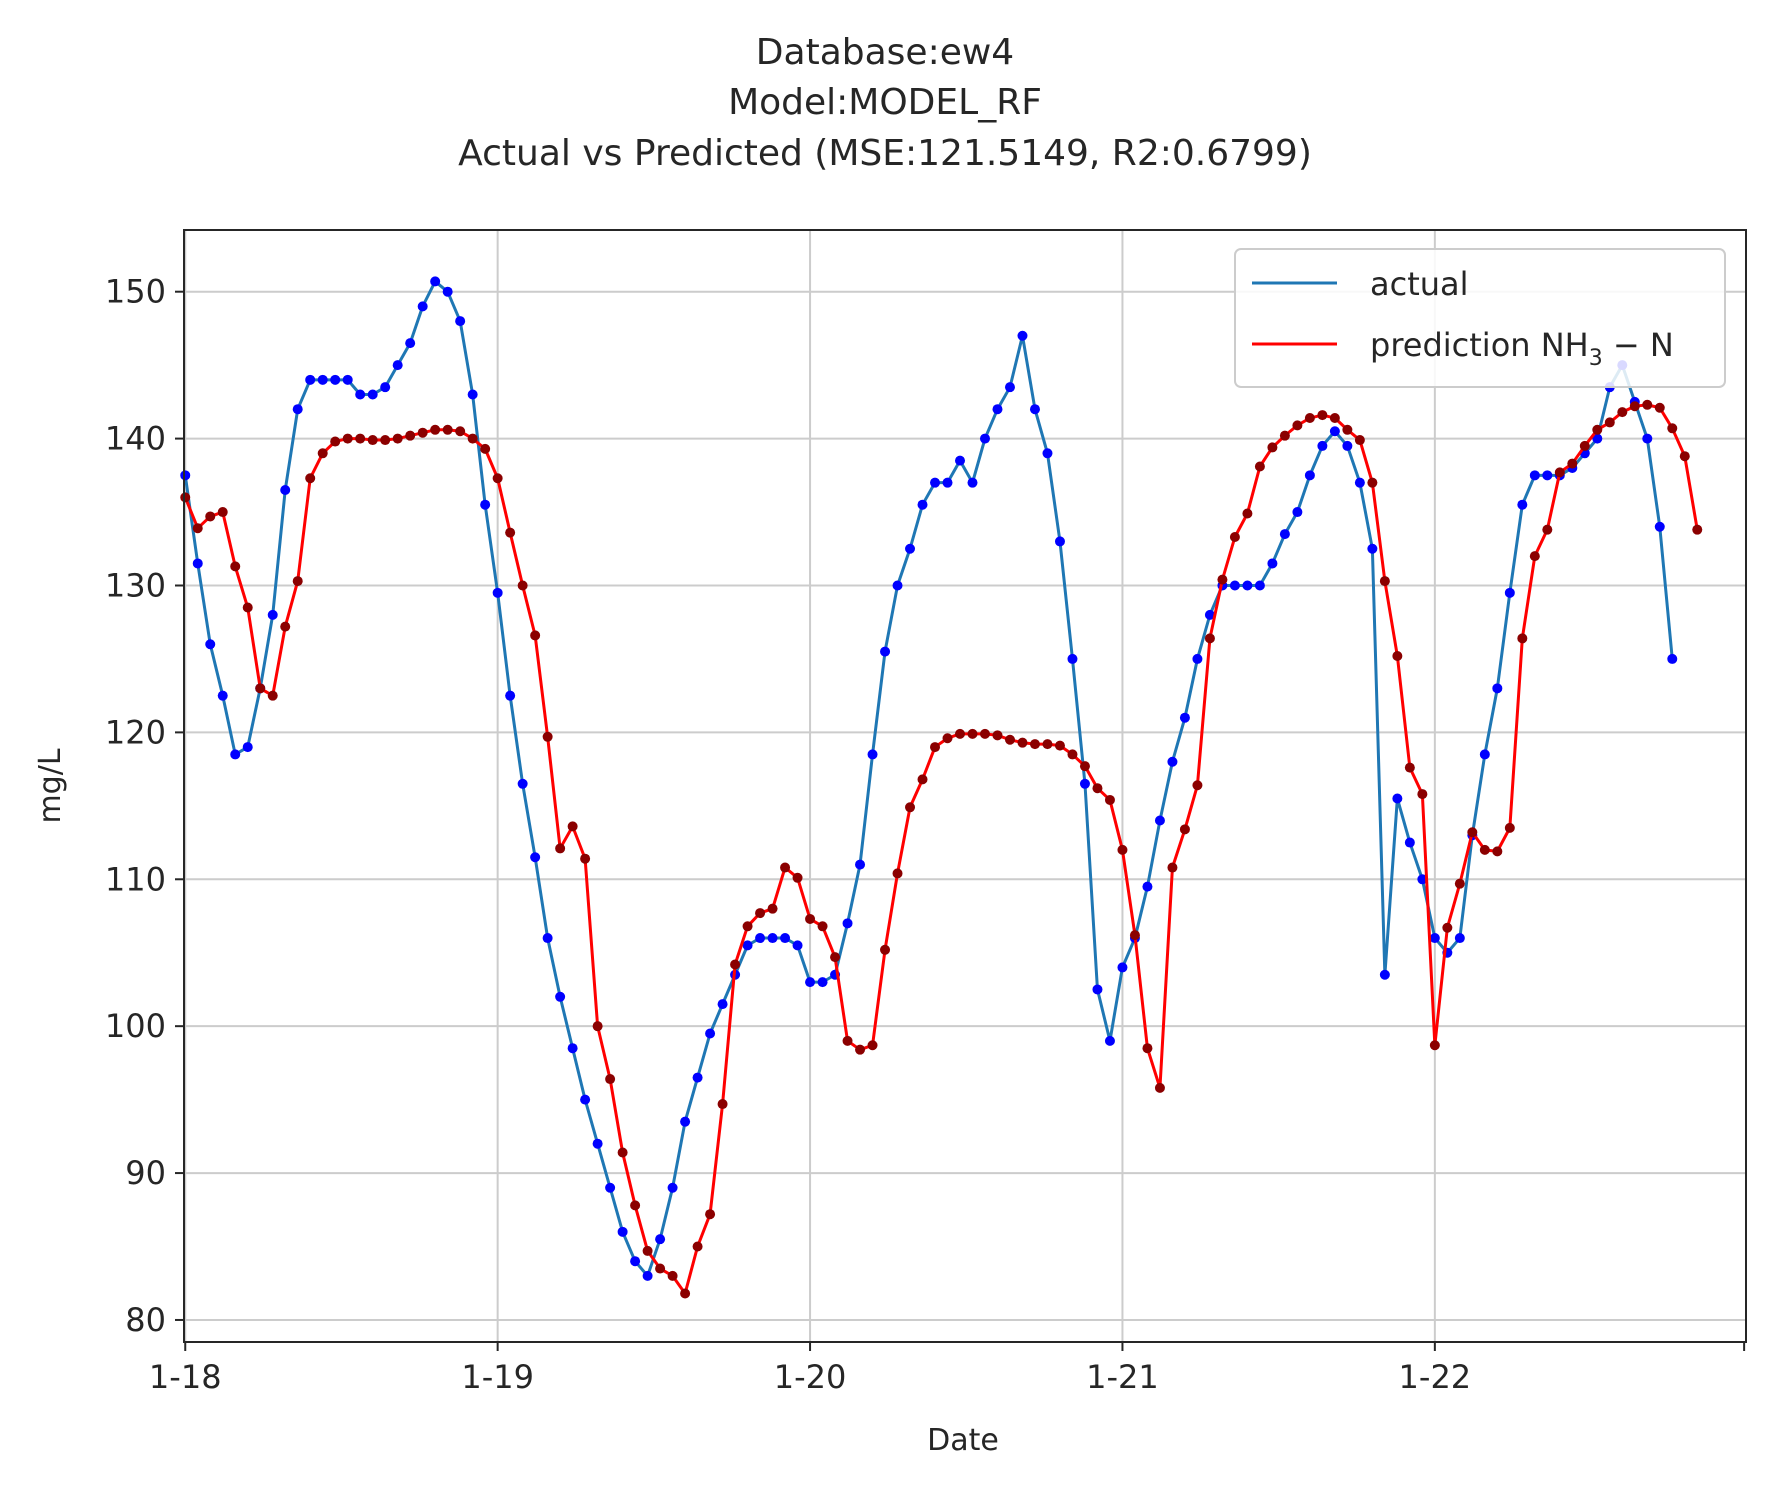 Image resolution: width=1770 pixels, height=1490 pixels. Describe the element at coordinates (810, 1377) in the screenshot. I see `x-tick-label: 1-20` at that location.